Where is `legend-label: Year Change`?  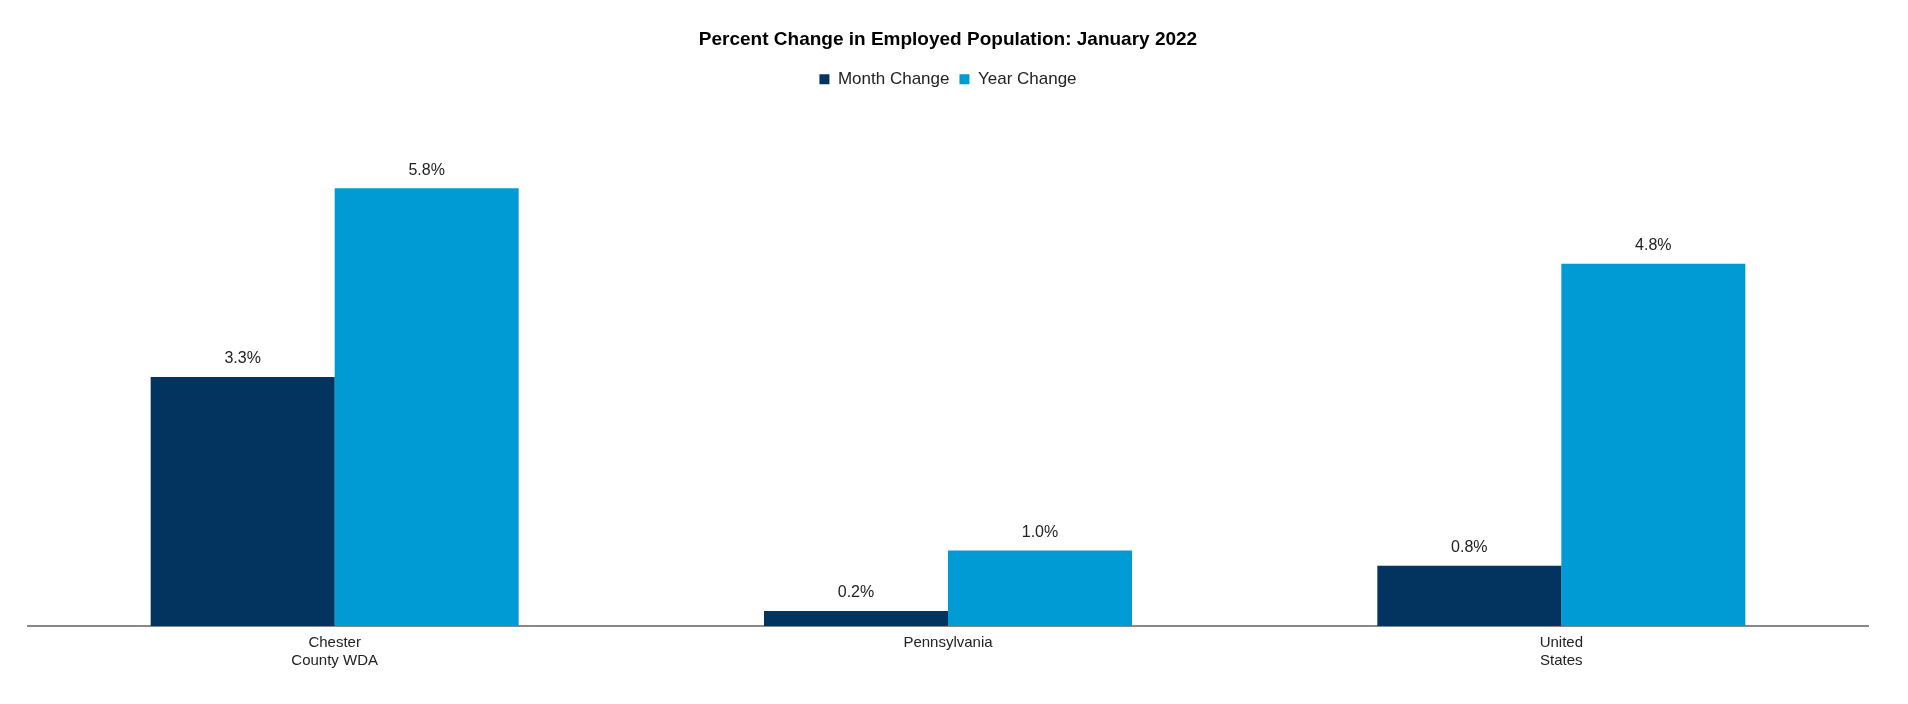 legend-label: Year Change is located at coordinates (1027, 78).